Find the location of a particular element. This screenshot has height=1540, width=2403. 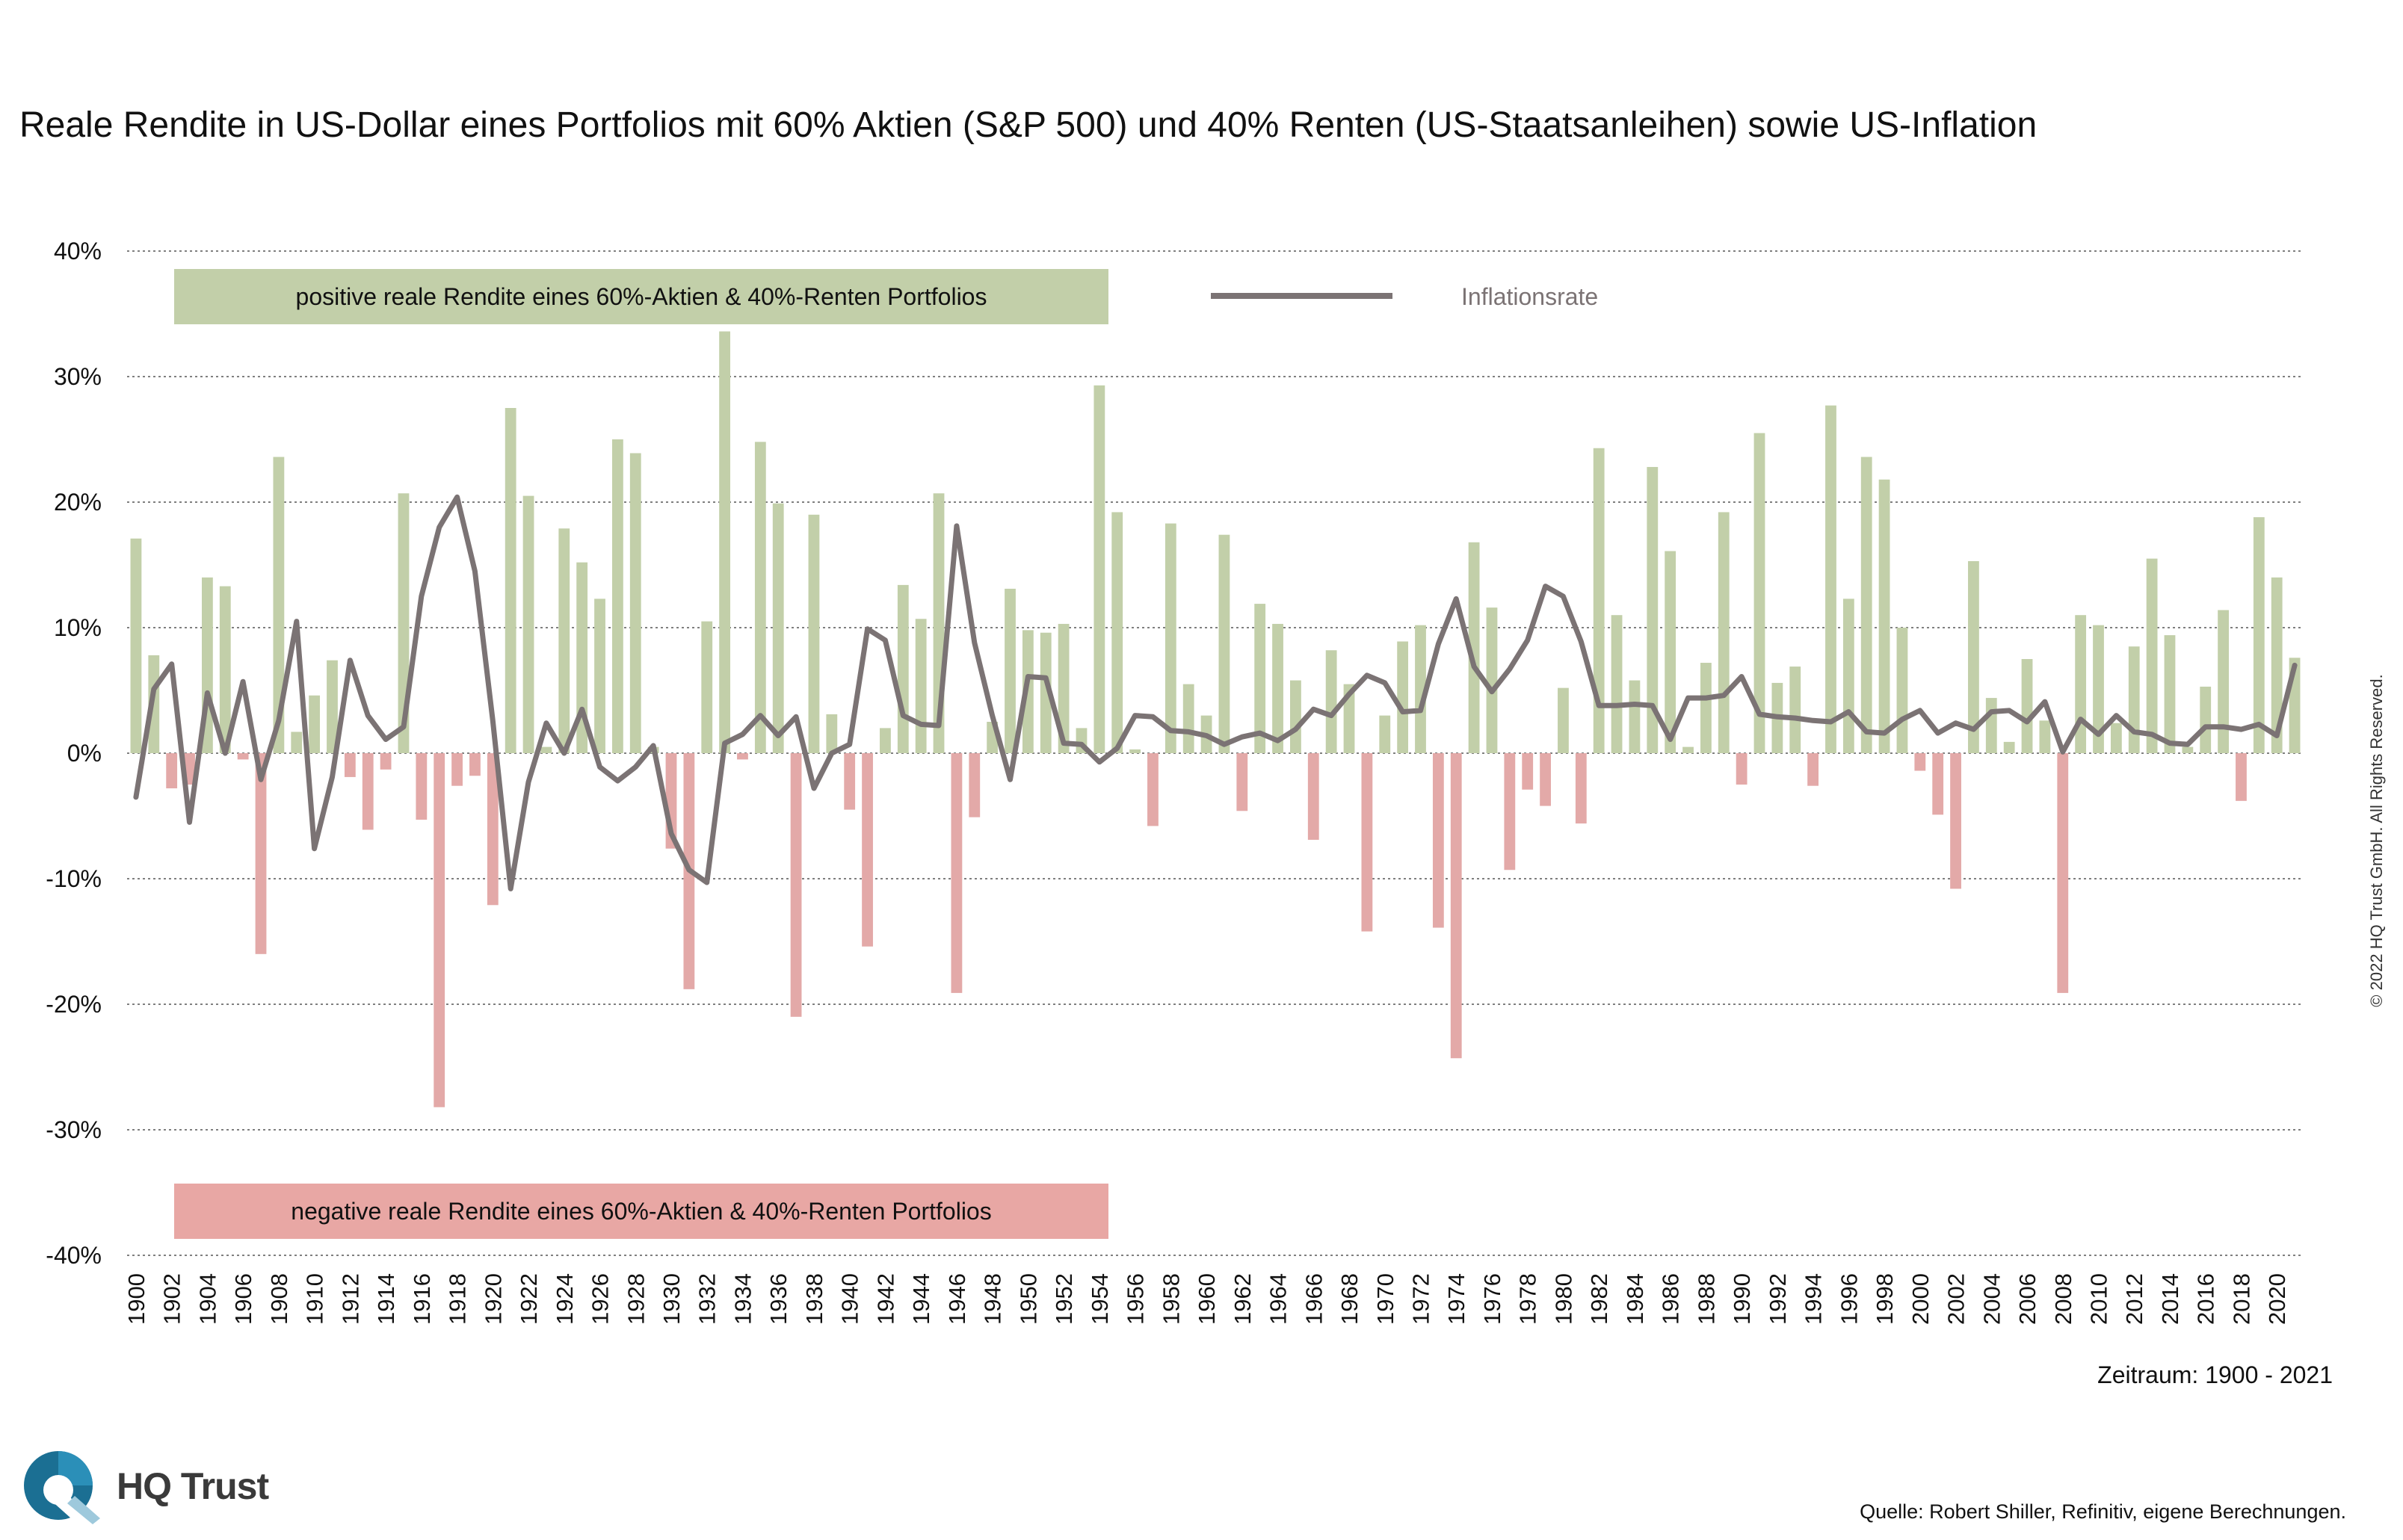

legend-inflation-label: Inflationsrate is located at coordinates (1529, 297).